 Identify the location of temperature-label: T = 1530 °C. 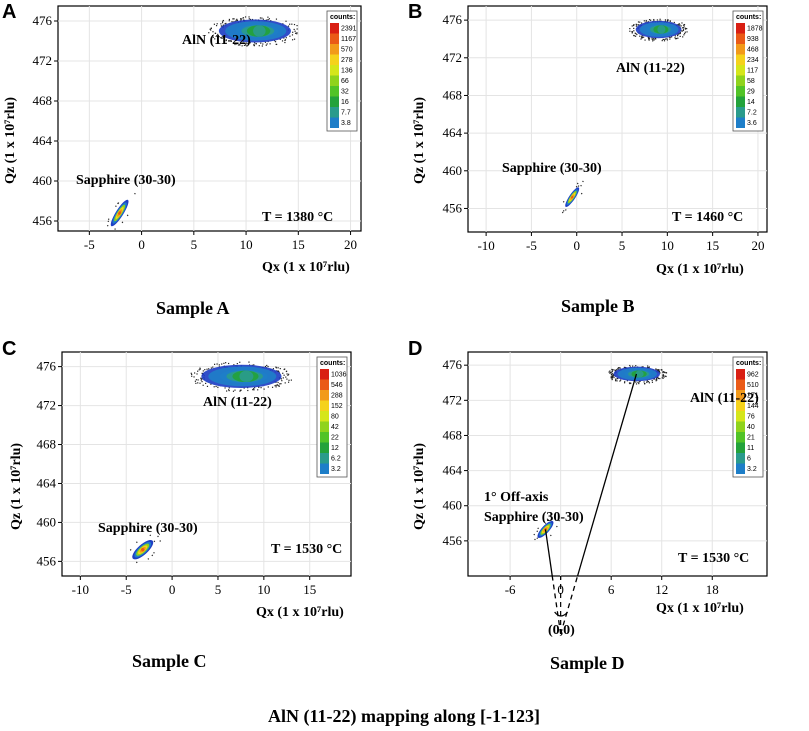
(306, 549).